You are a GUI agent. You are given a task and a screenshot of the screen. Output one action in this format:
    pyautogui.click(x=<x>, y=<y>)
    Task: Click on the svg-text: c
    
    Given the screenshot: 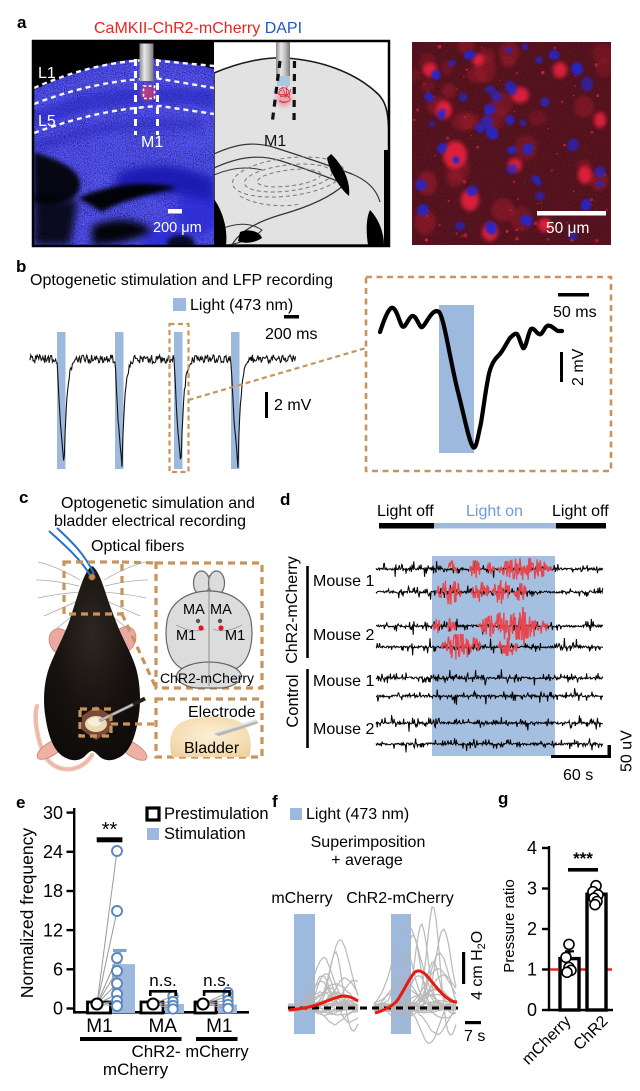 What is the action you would take?
    pyautogui.click(x=23, y=497)
    